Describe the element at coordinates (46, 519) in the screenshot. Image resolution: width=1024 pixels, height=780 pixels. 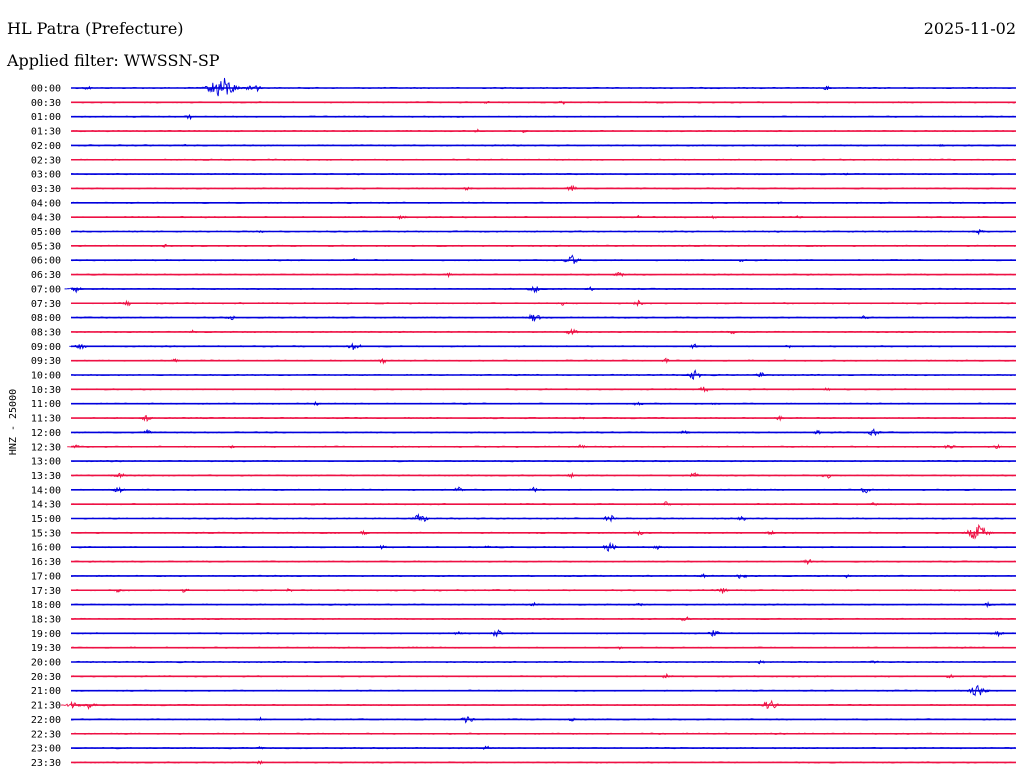
I see `hour-label: 15:00` at that location.